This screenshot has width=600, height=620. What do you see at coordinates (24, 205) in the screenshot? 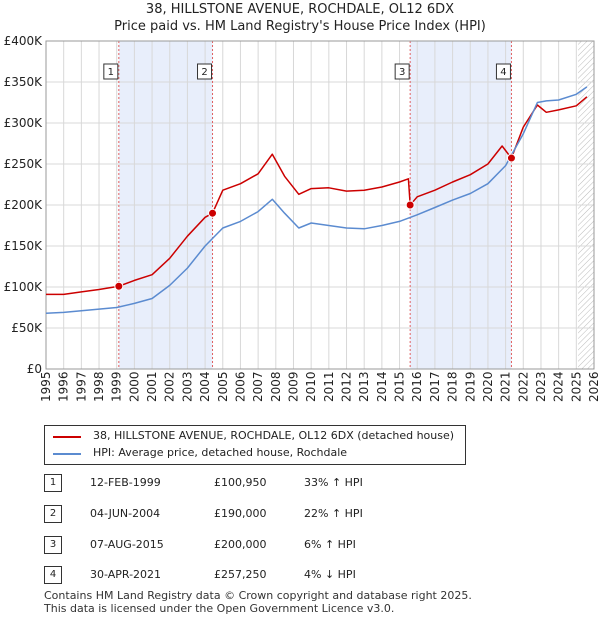
I see `y-tick-label: £200K` at bounding box center [24, 205].